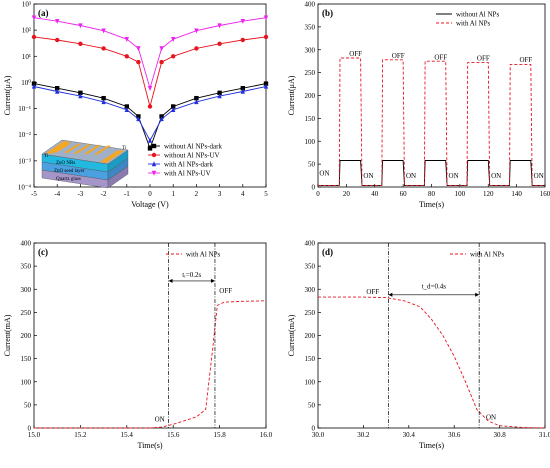 The width and height of the screenshot is (550, 468). I want to click on layer-label: Quartz glass, so click(68, 179).